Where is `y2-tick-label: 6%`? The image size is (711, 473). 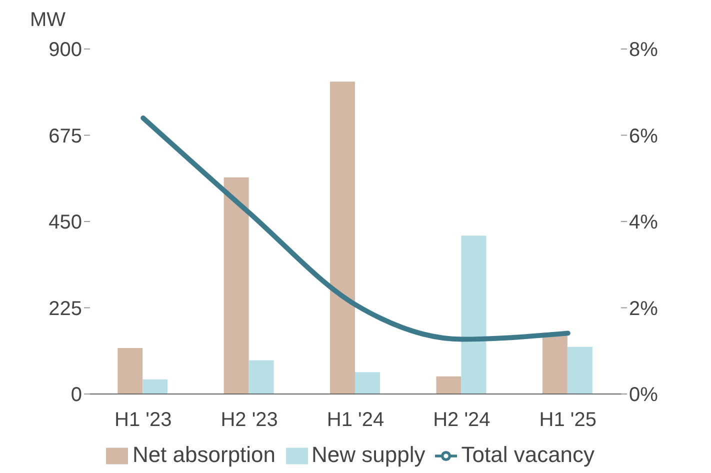 y2-tick-label: 6% is located at coordinates (643, 136).